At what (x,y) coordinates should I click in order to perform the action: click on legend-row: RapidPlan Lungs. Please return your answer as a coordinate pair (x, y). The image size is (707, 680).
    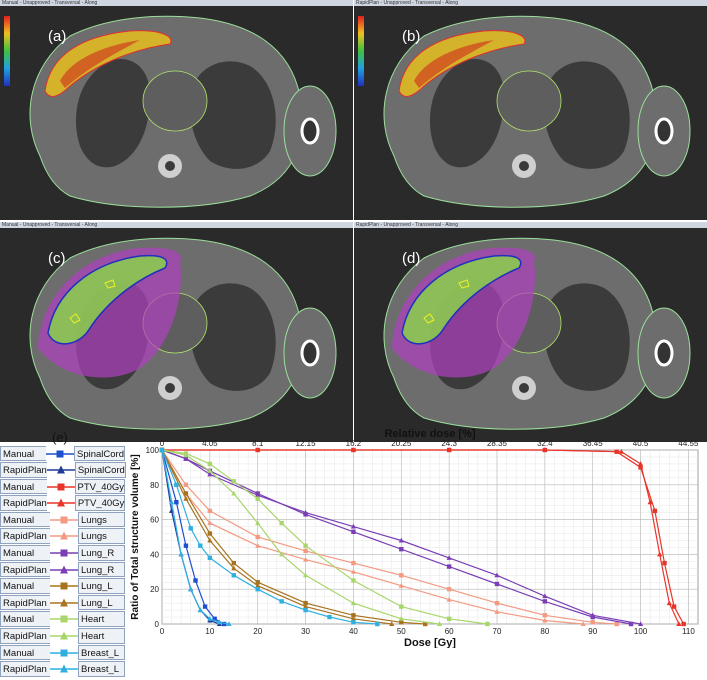
    Looking at the image, I should click on (62, 536).